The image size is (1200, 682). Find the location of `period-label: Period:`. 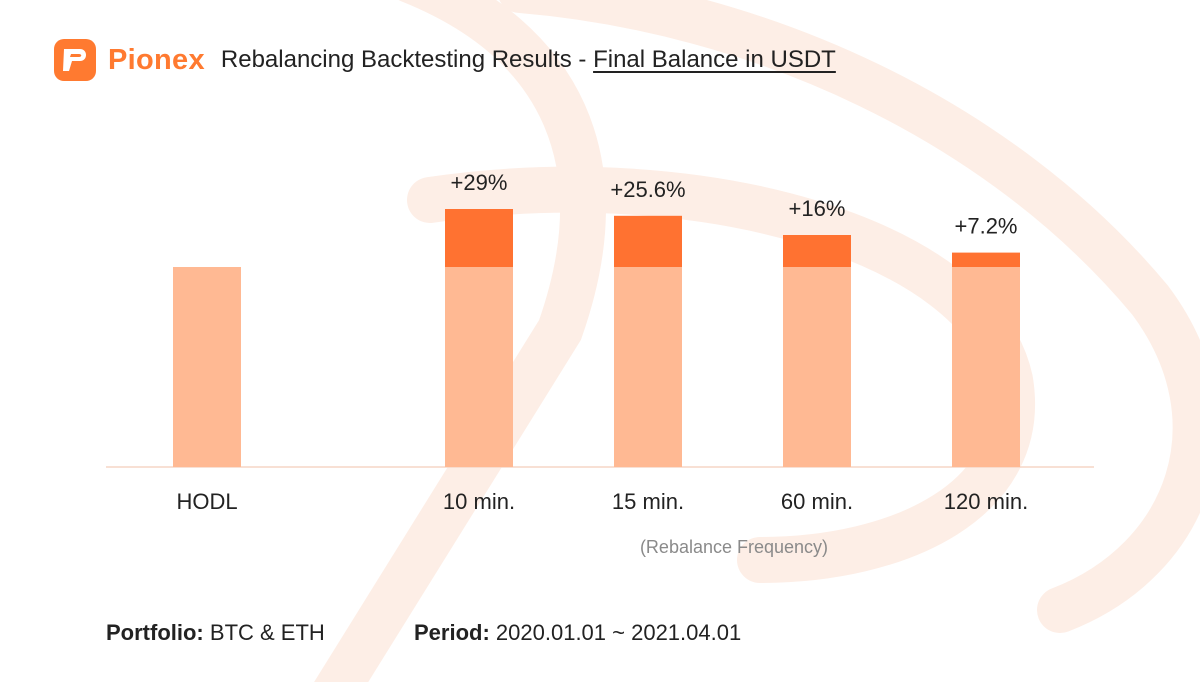

period-label: Period: is located at coordinates (452, 632).